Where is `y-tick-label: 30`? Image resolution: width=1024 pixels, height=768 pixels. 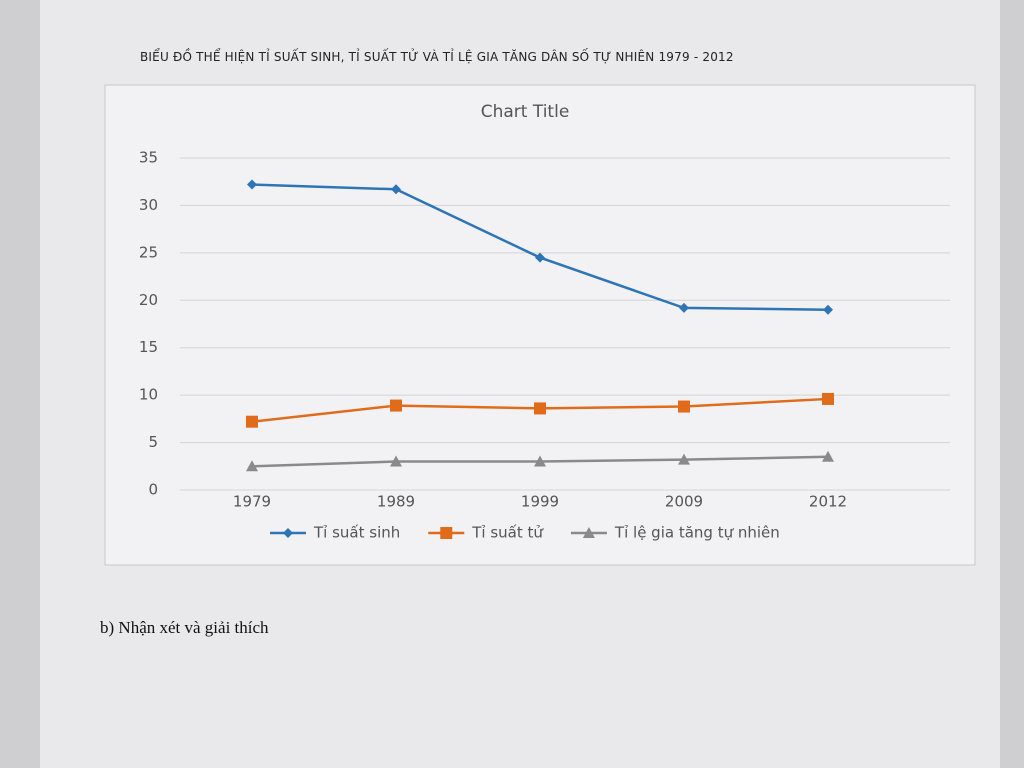 y-tick-label: 30 is located at coordinates (148, 205).